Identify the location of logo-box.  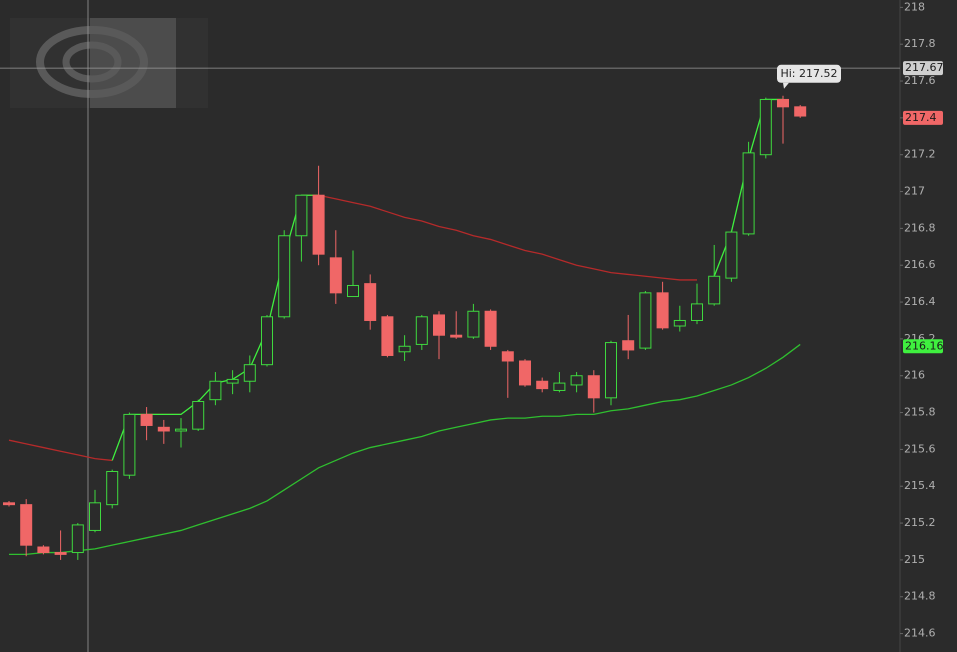
(109, 63).